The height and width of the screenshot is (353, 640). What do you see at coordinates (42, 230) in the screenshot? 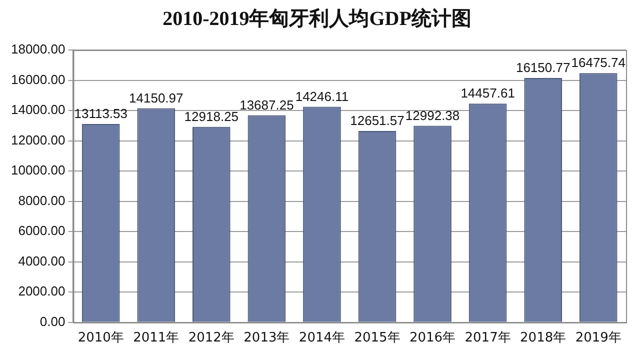
I see `y-tick-label: 6000.00` at bounding box center [42, 230].